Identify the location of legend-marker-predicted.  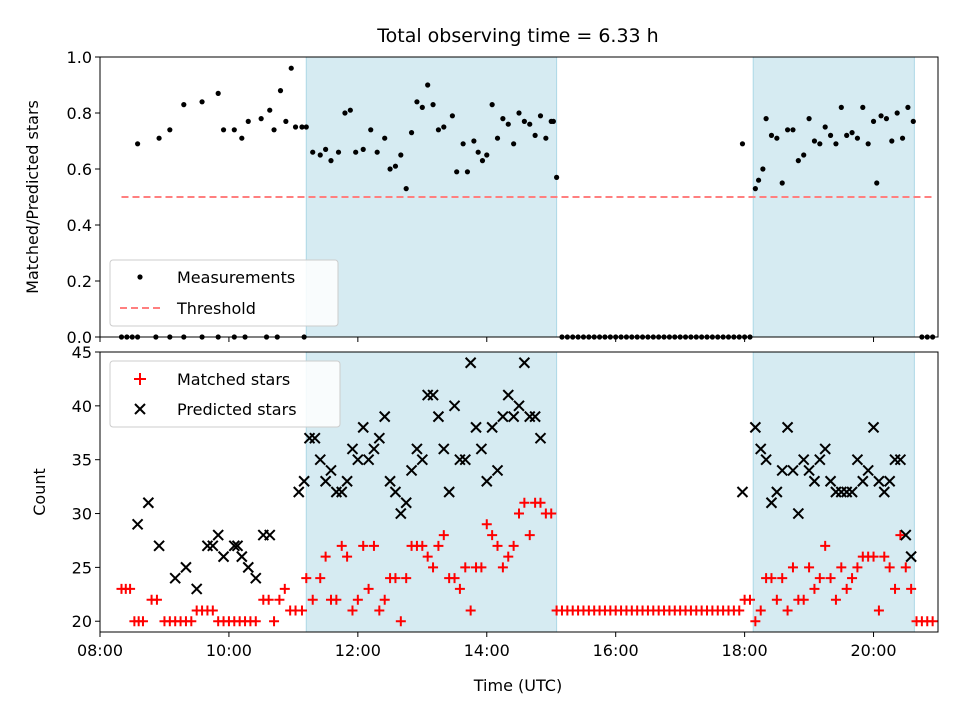
(140, 409).